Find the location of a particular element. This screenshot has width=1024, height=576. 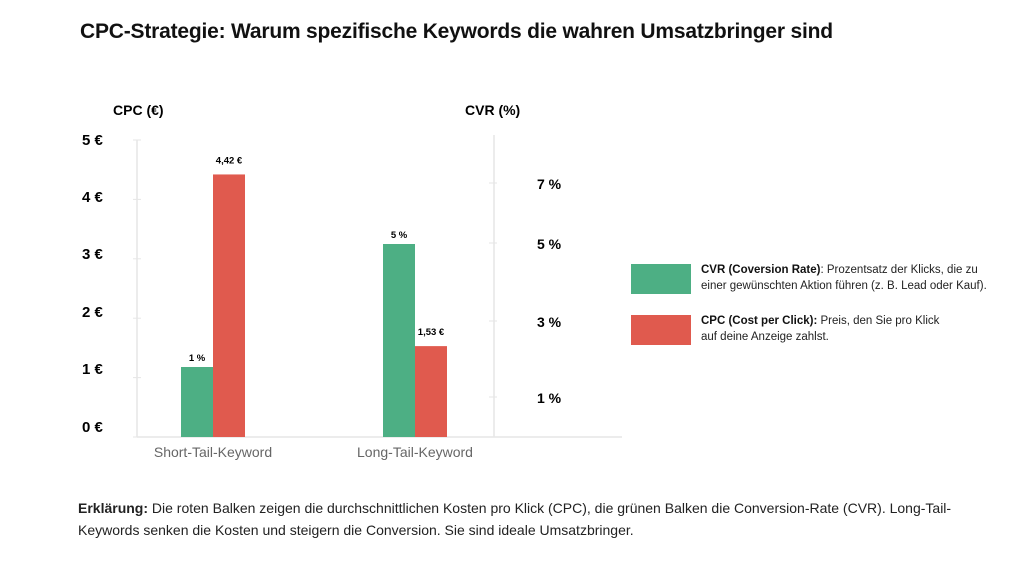

legend-cvr-bold: CVR (Coversion Rate) is located at coordinates (761, 270).